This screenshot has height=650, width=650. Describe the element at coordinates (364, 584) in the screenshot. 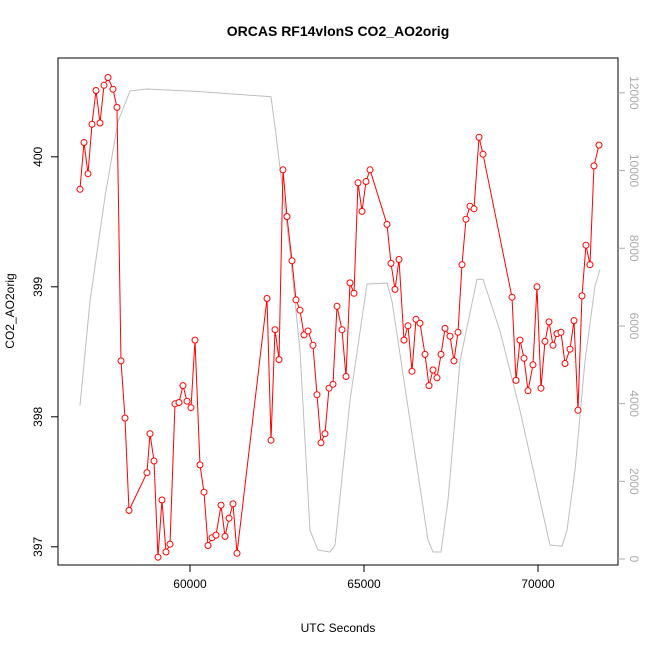

I see `x-tick-label: 65000` at that location.